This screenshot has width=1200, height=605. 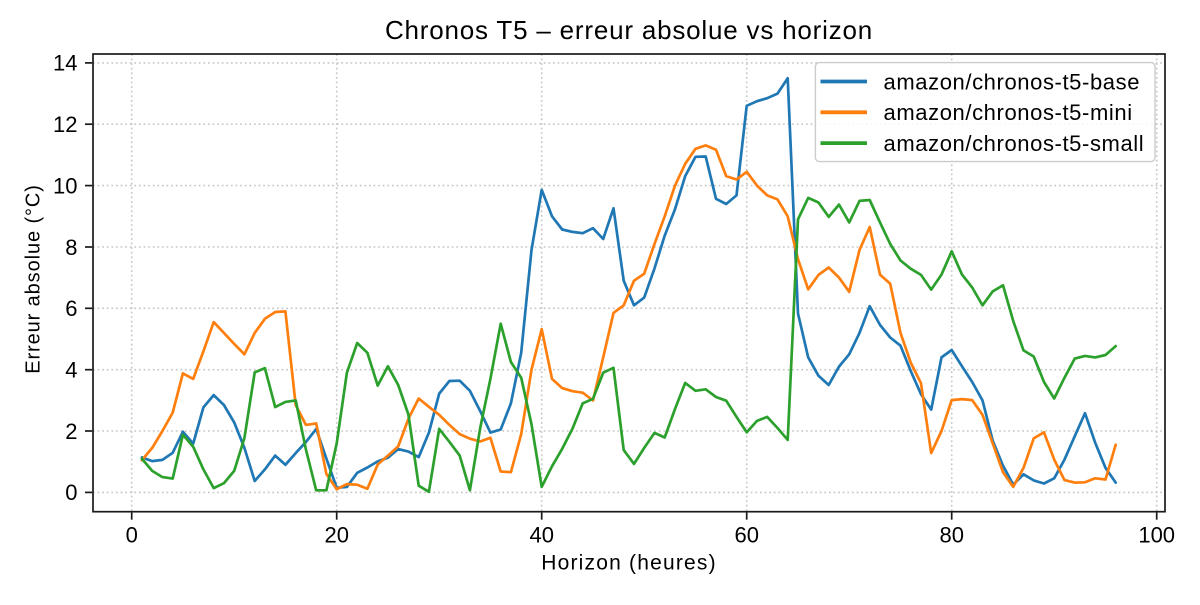 What do you see at coordinates (1014, 143) in the screenshot?
I see `svg-text: amazon/chronos-t5-small` at bounding box center [1014, 143].